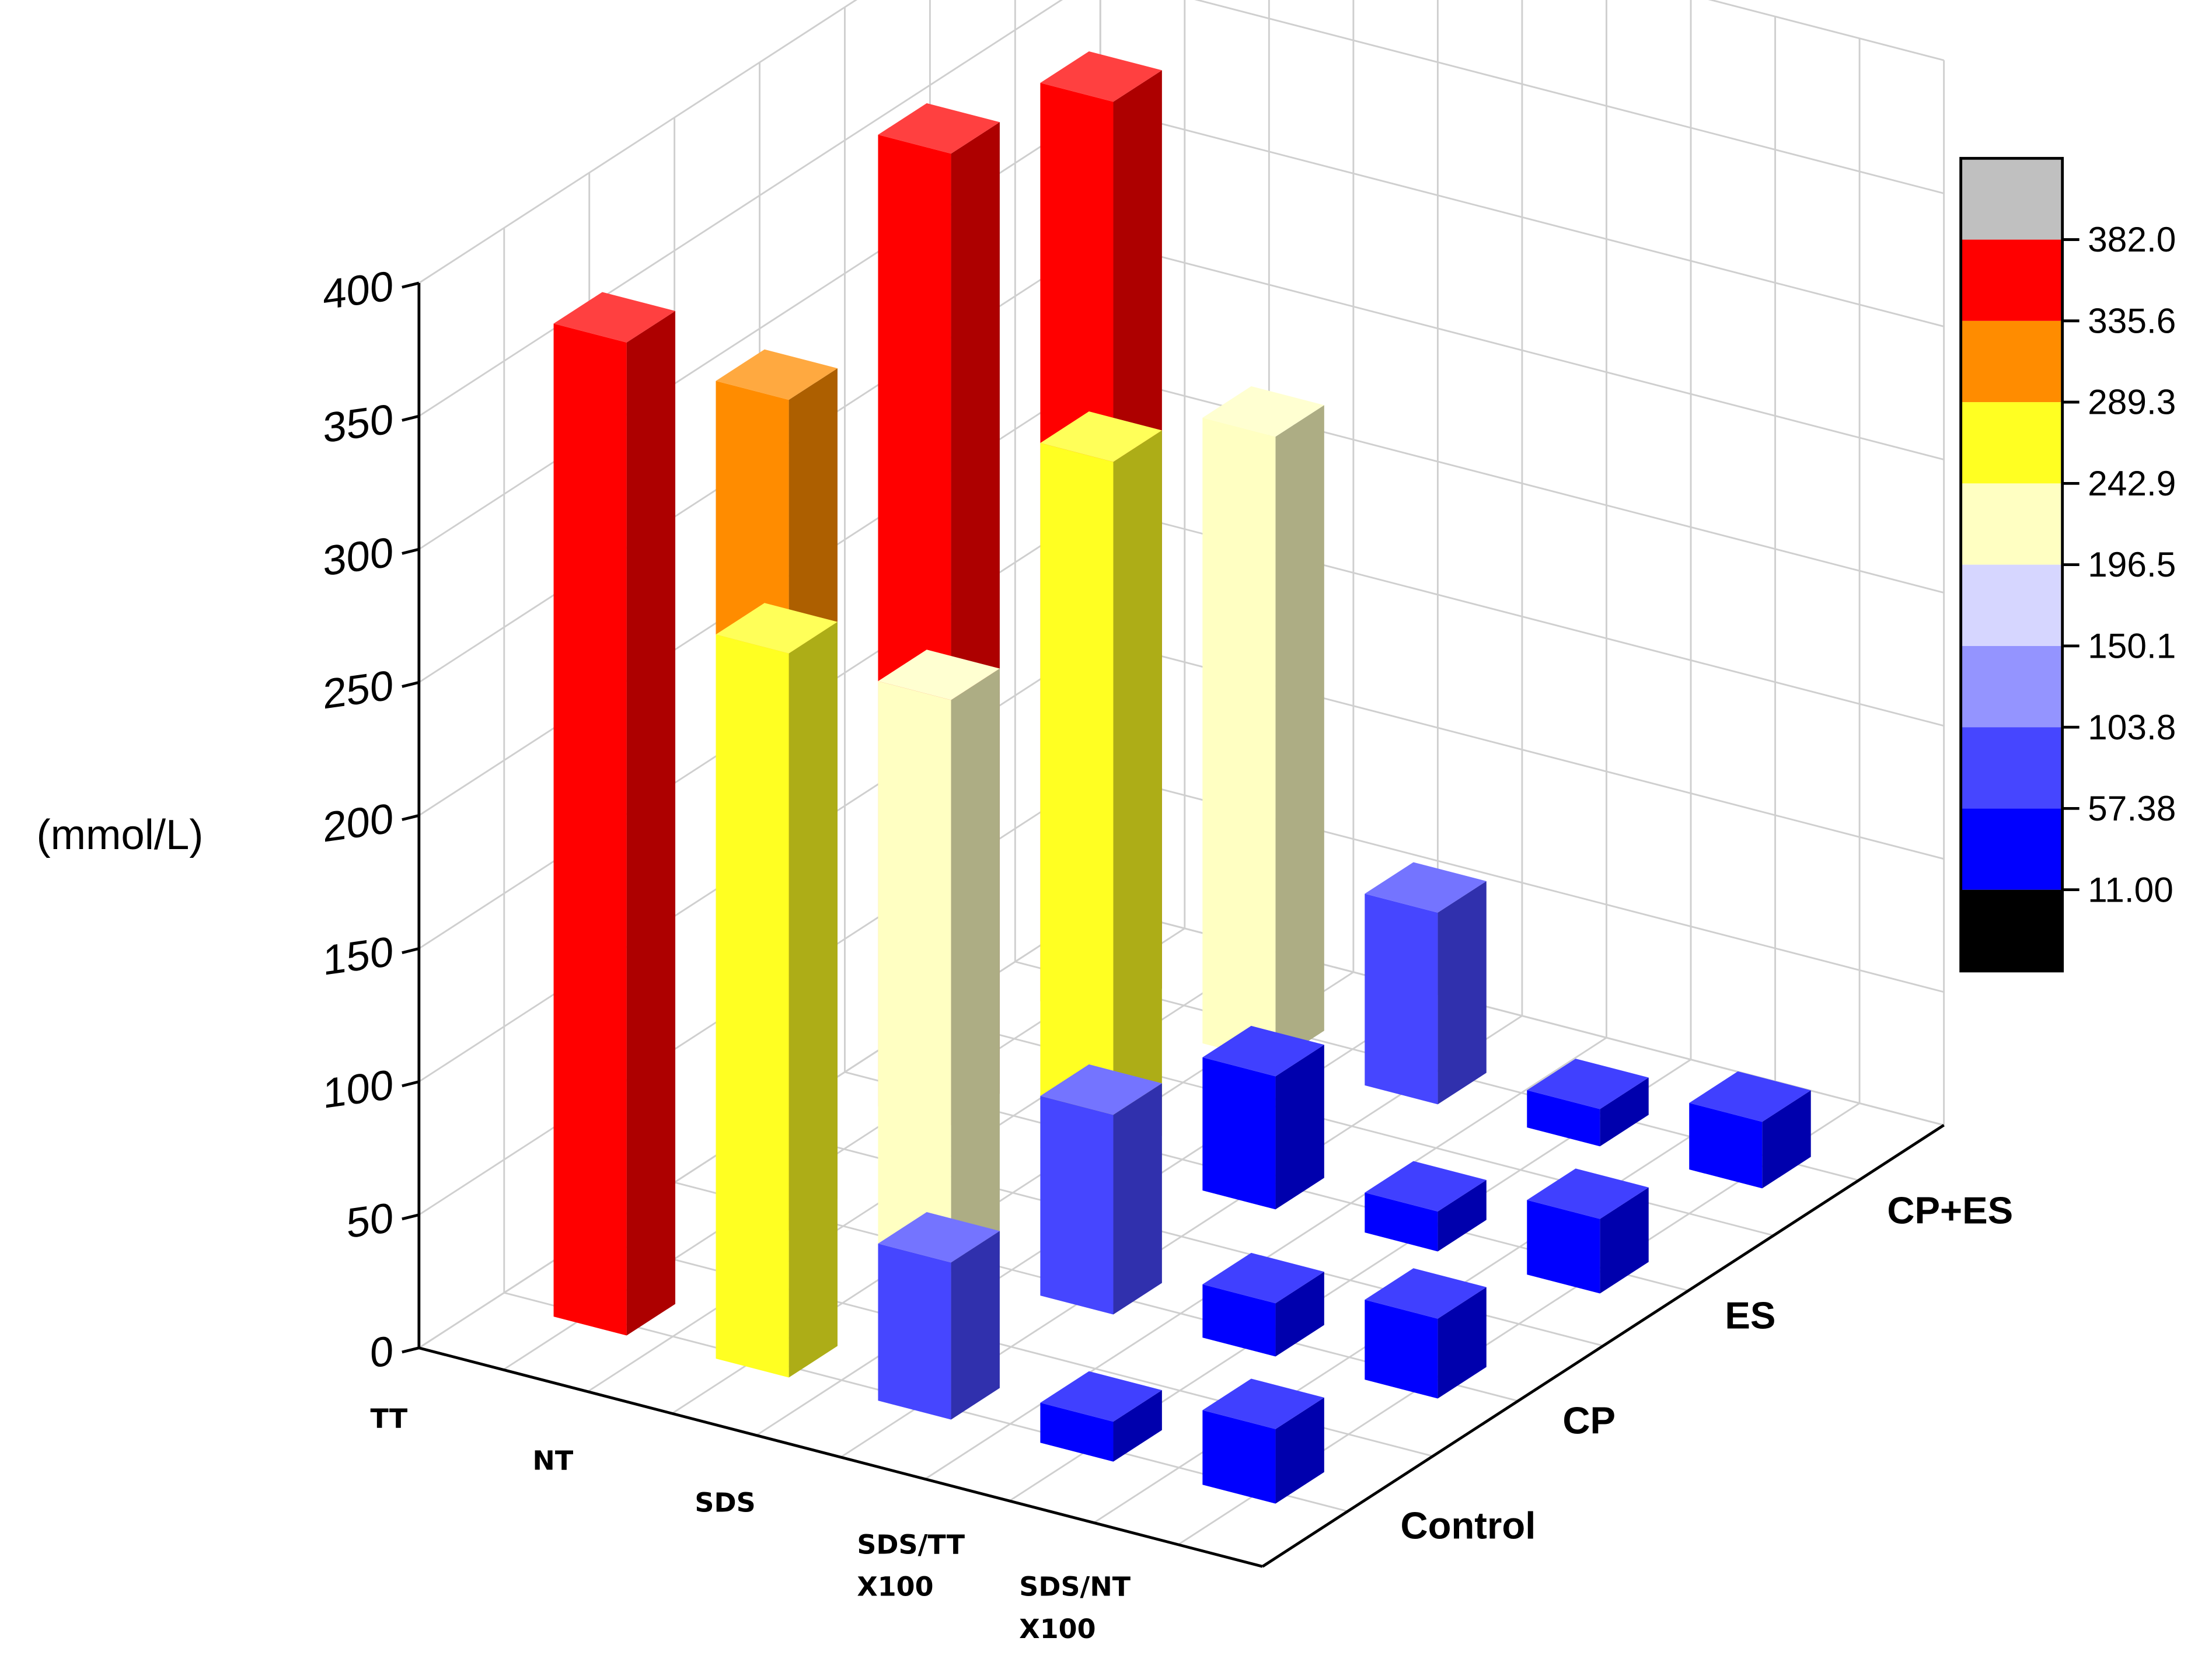 The height and width of the screenshot is (1662, 2212). What do you see at coordinates (1075, 1609) in the screenshot?
I see `x-tick-label: SDS/NT X100` at bounding box center [1075, 1609].